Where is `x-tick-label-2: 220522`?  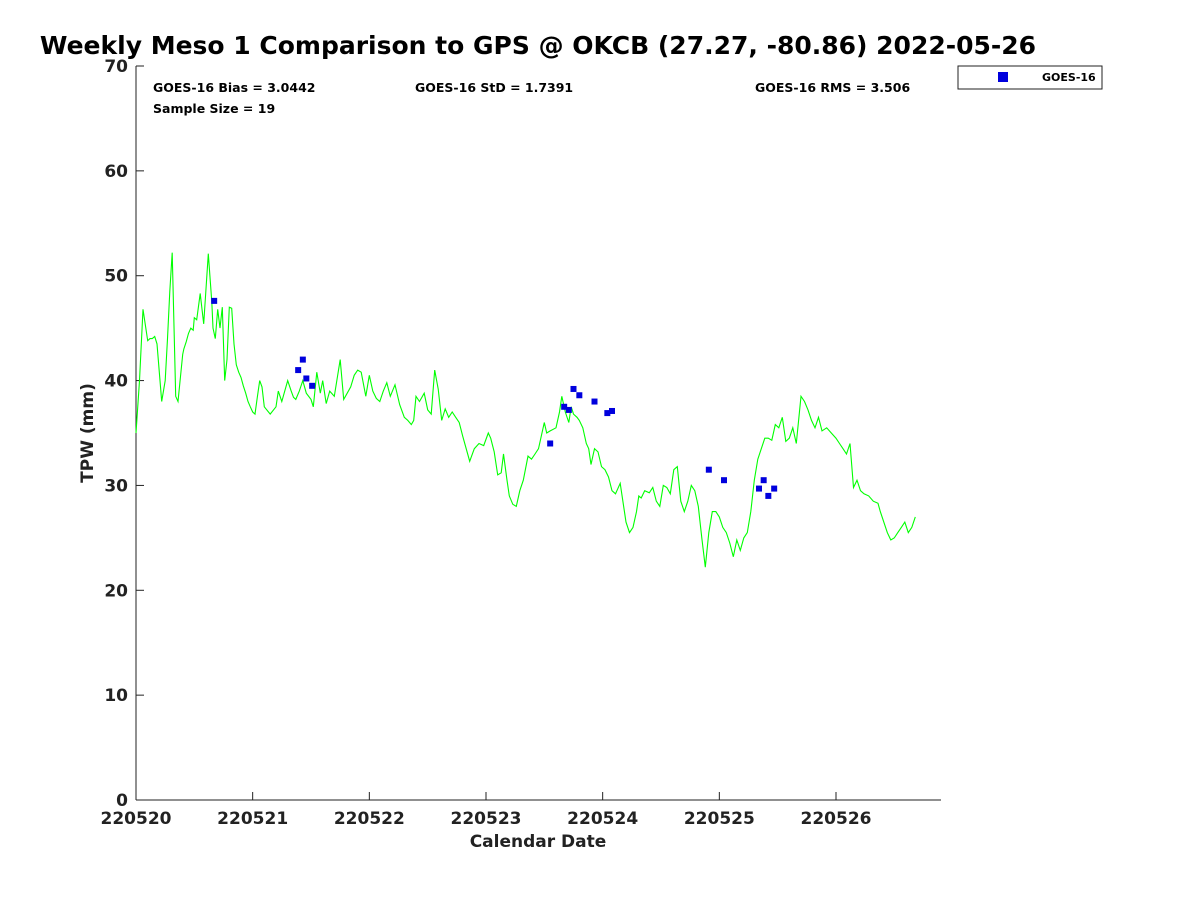 x-tick-label-2: 220522 is located at coordinates (369, 819).